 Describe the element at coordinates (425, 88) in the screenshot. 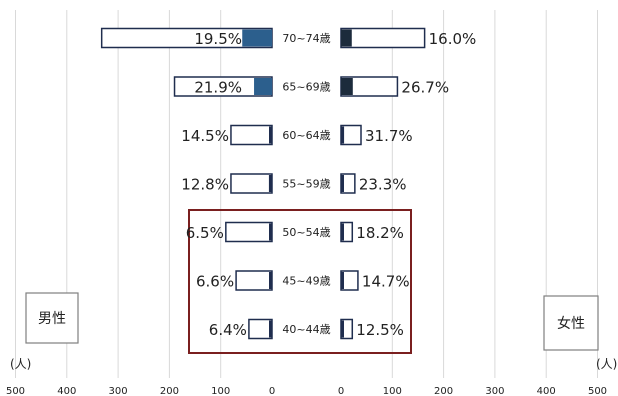

I see `percent-label-female: 26.7%` at that location.